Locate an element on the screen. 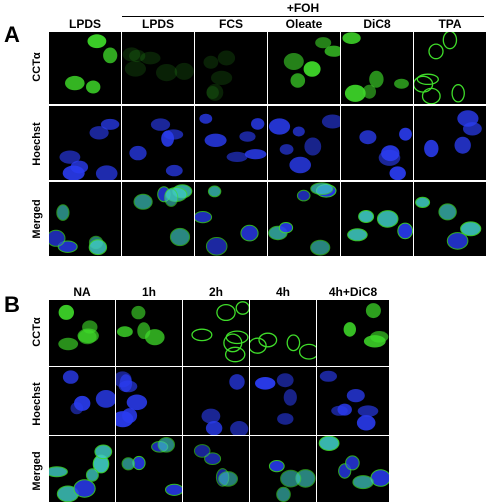 Image resolution: width=488 pixels, height=504 pixels. panel-a-col-label: FCS is located at coordinates (231, 24).